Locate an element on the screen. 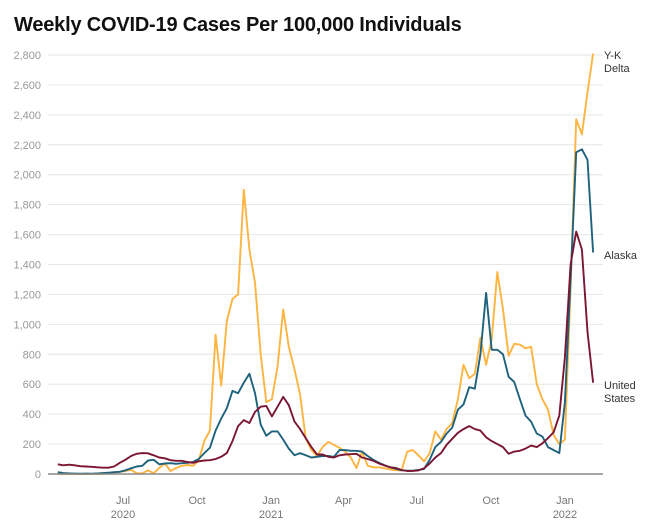  y-tick-label: 600 is located at coordinates (32, 385).